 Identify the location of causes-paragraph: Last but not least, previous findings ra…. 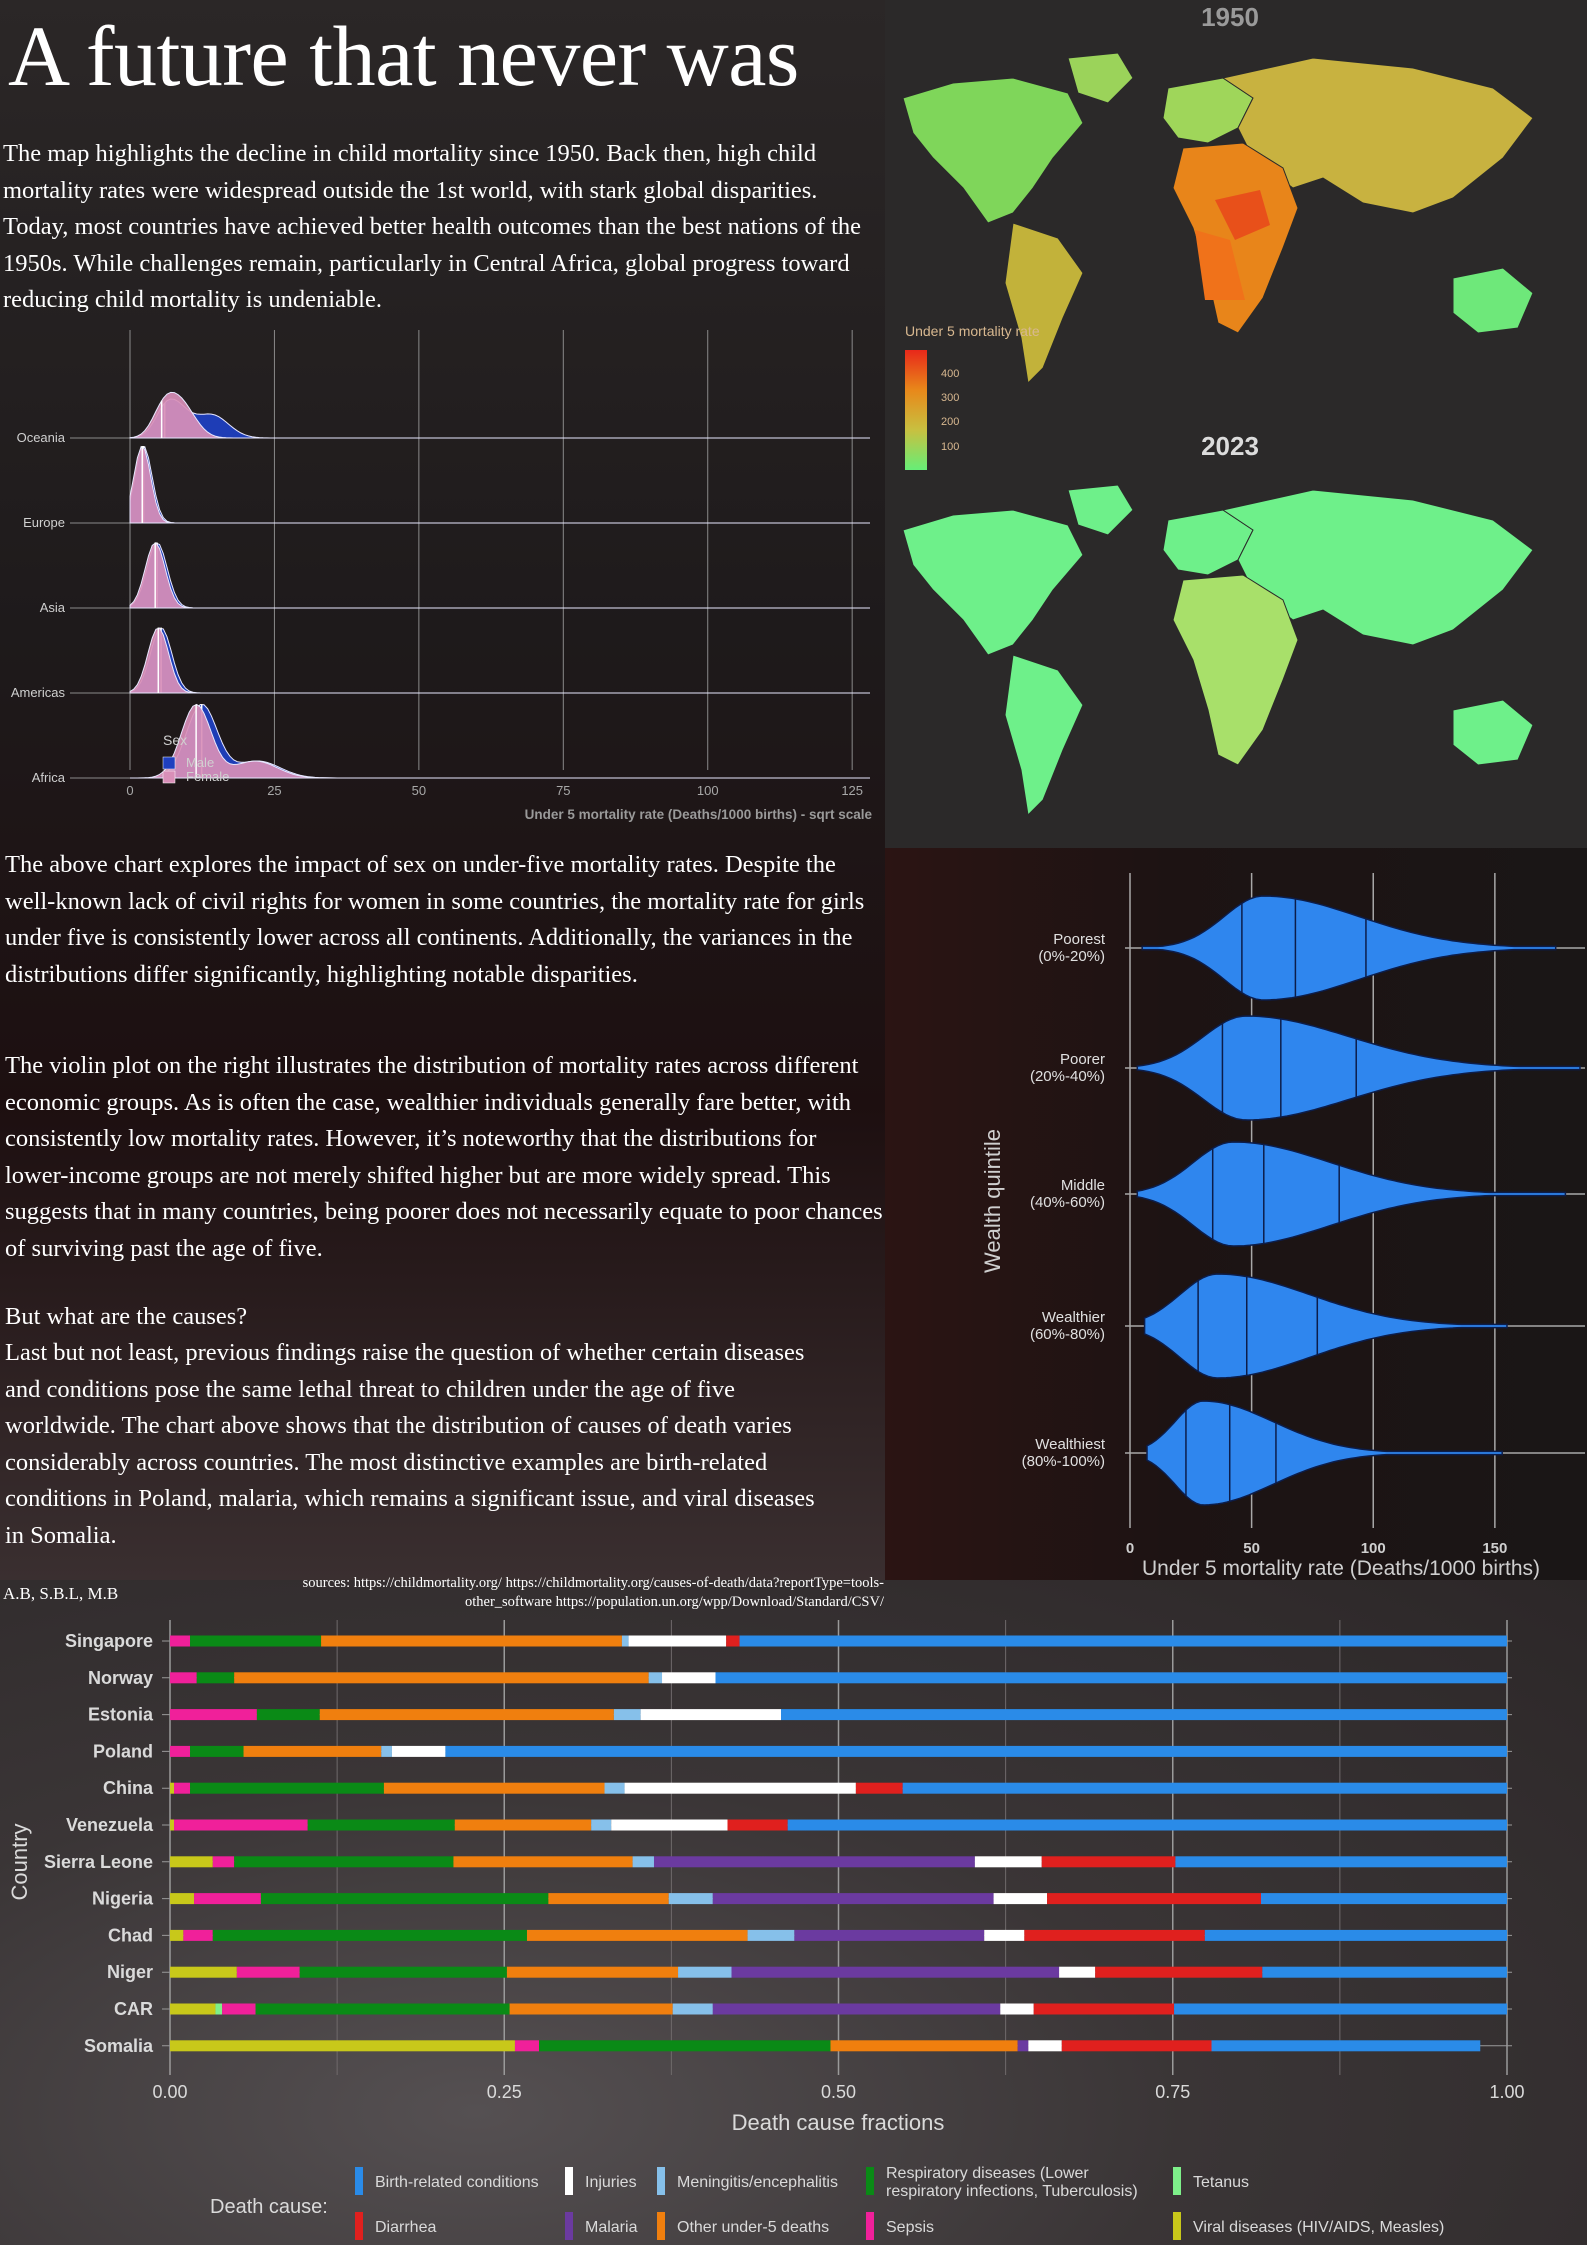
(410, 1444).